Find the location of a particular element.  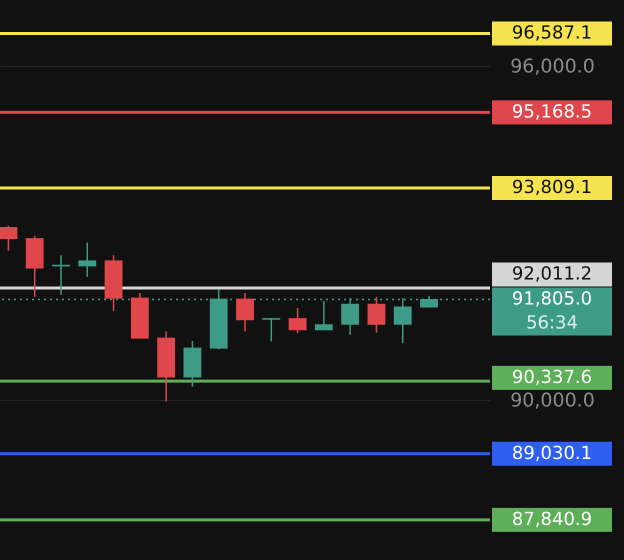

ref-line-label: 95,168.5 is located at coordinates (552, 111).